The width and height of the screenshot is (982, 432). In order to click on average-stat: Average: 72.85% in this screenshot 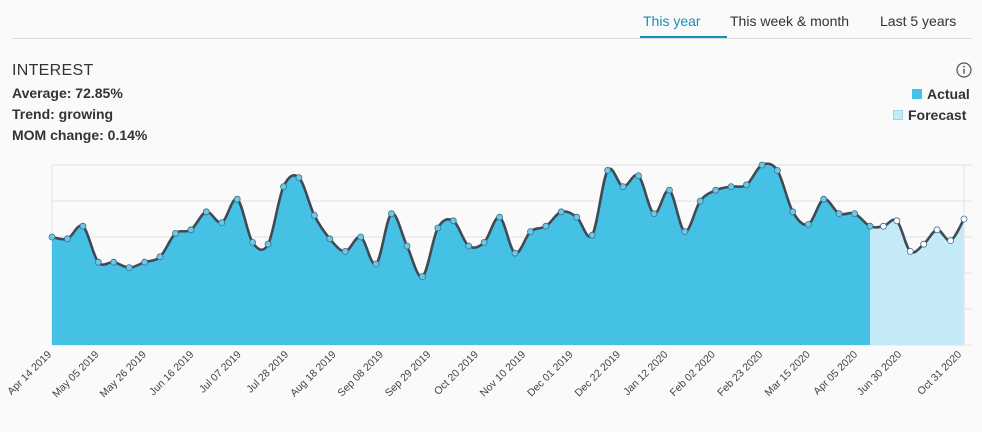, I will do `click(67, 93)`.